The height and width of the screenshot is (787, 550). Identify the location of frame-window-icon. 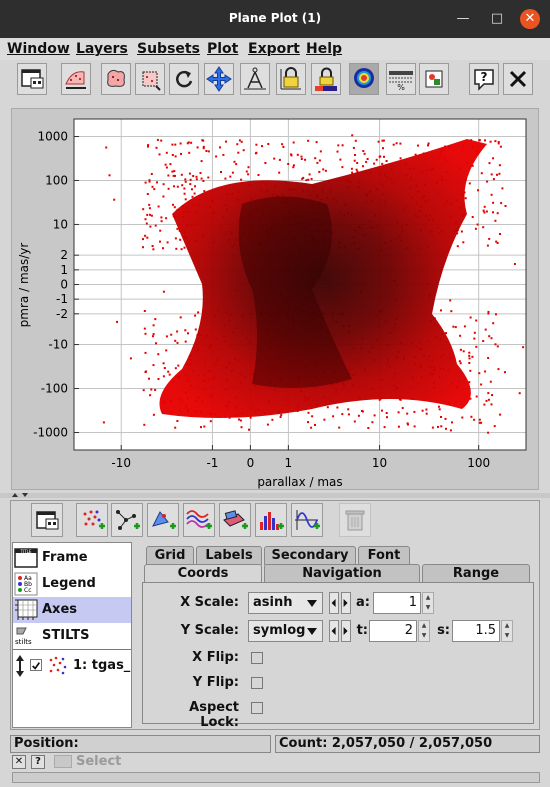
(47, 520).